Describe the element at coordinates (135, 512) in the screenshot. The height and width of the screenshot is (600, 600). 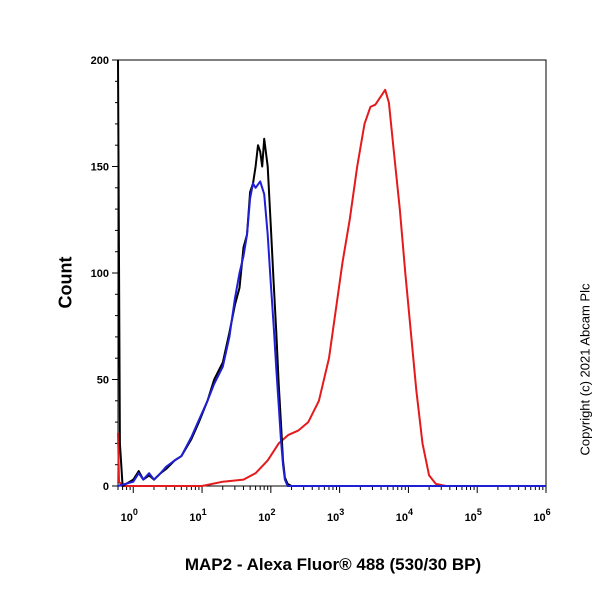
I see `x-tick-exponent: 0` at that location.